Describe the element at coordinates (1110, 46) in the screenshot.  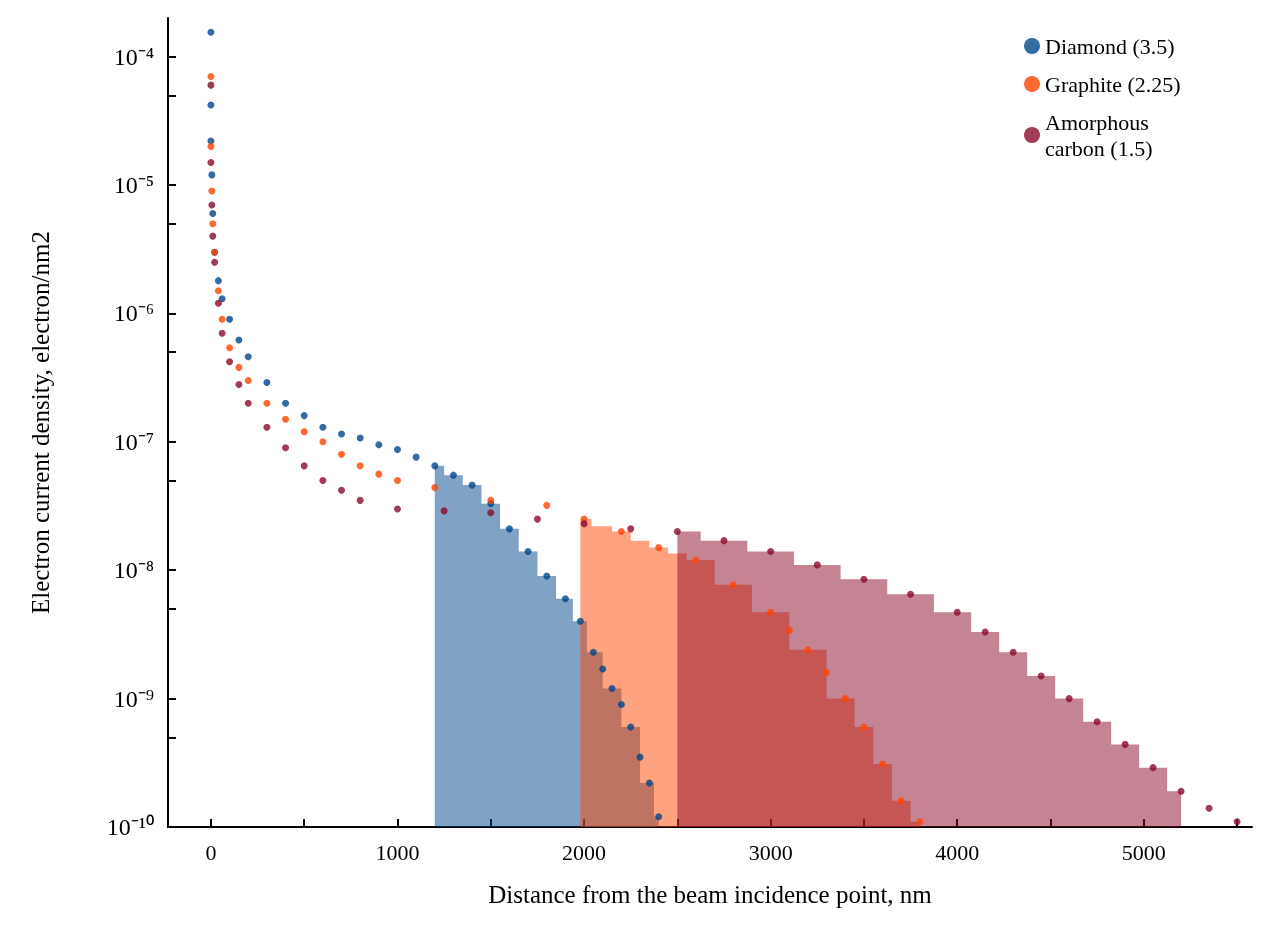
I see `legend-label: Diamond (3.5)` at that location.